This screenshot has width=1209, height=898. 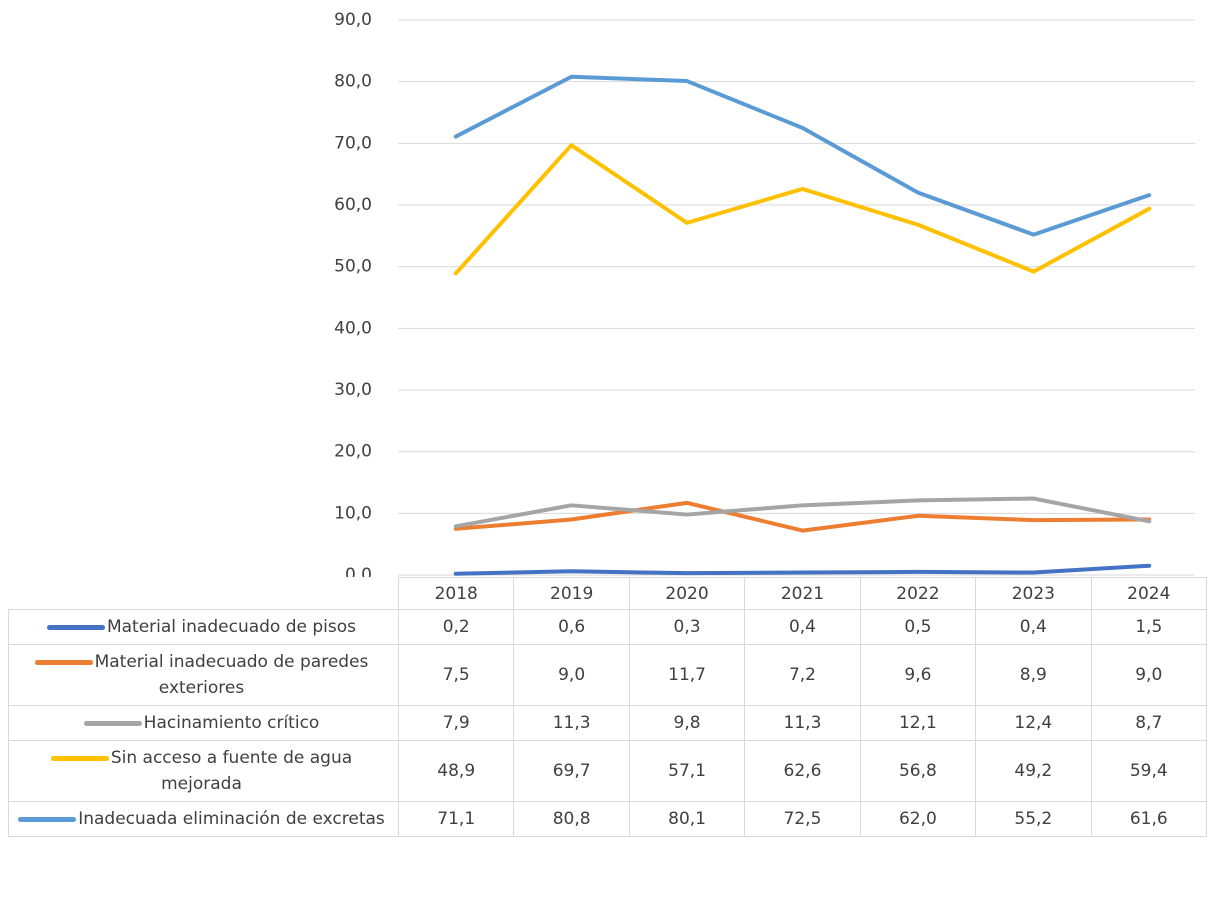 I want to click on value-cell: 0,6, so click(x=571, y=627).